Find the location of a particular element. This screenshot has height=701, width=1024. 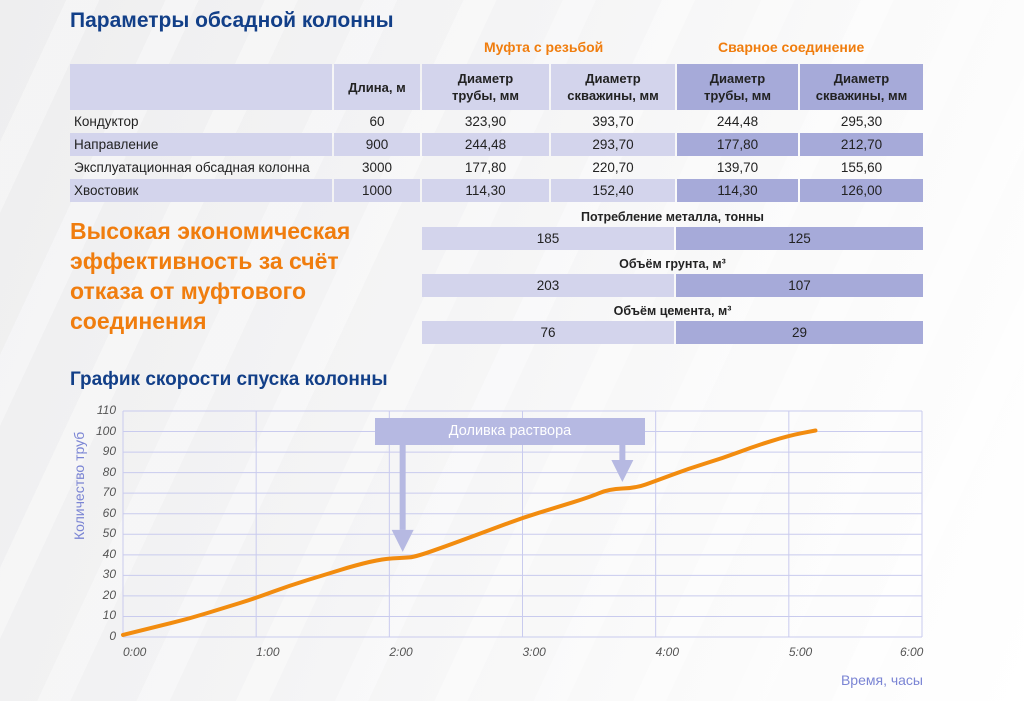

summary-label-soil: Объём грунта, м³ is located at coordinates (672, 264).